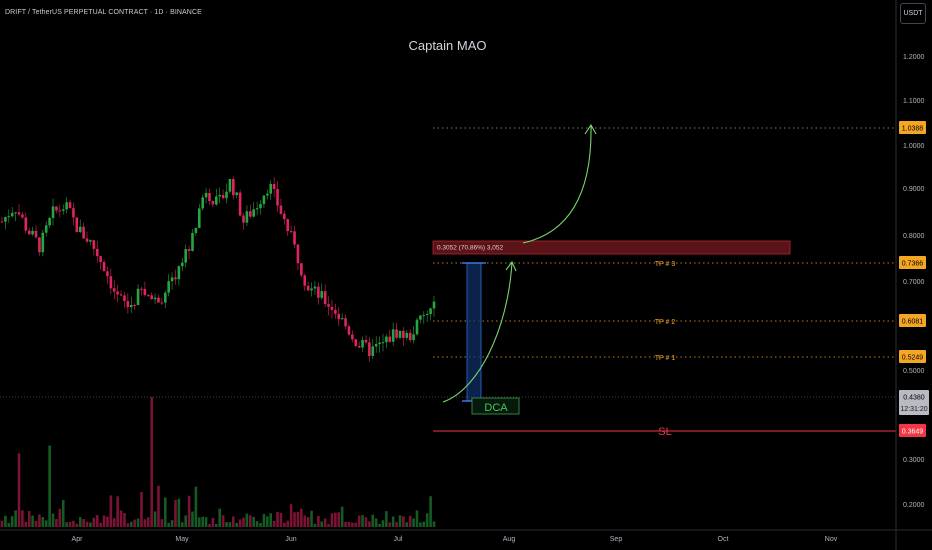  What do you see at coordinates (616, 539) in the screenshot?
I see `time-tick: Sep` at bounding box center [616, 539].